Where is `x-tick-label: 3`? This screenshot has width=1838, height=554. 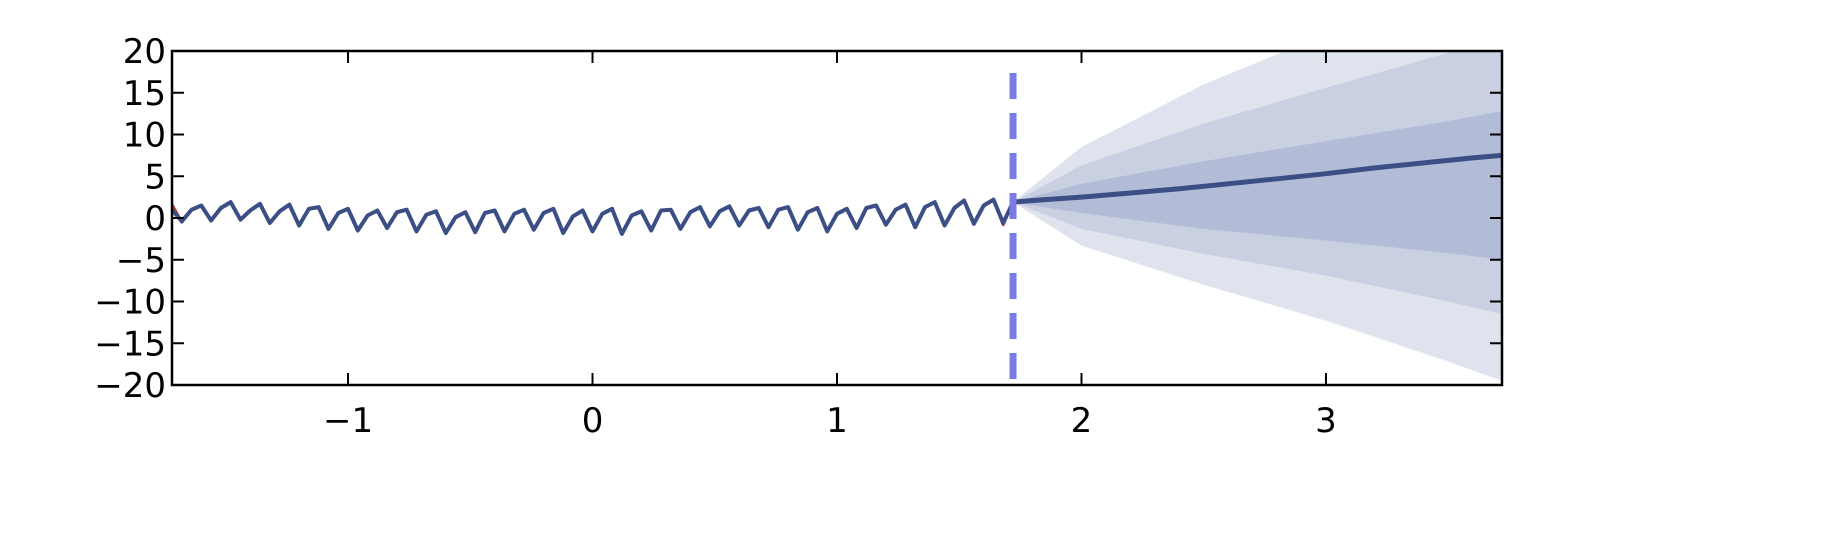
x-tick-label: 3 is located at coordinates (1326, 421).